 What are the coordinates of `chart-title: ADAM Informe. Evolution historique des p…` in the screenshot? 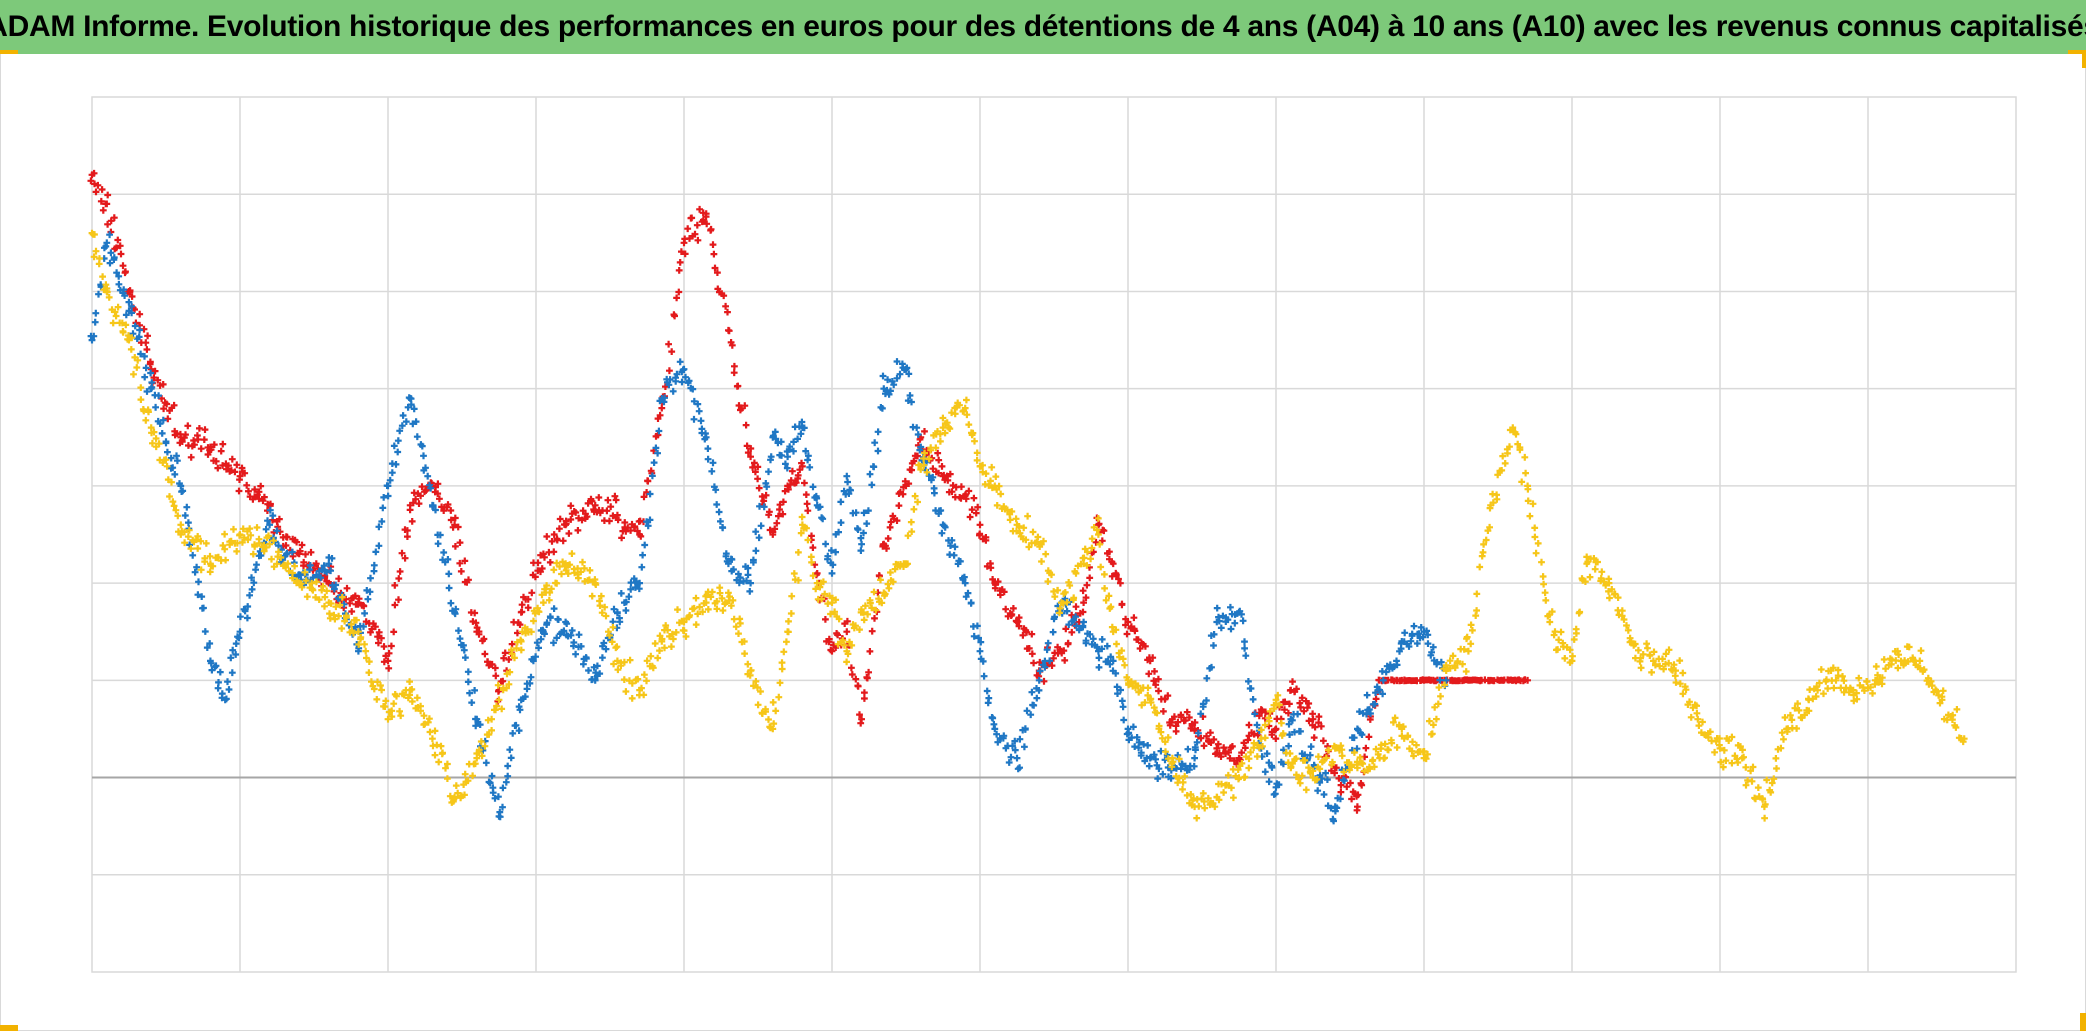 It's located at (1043, 26).